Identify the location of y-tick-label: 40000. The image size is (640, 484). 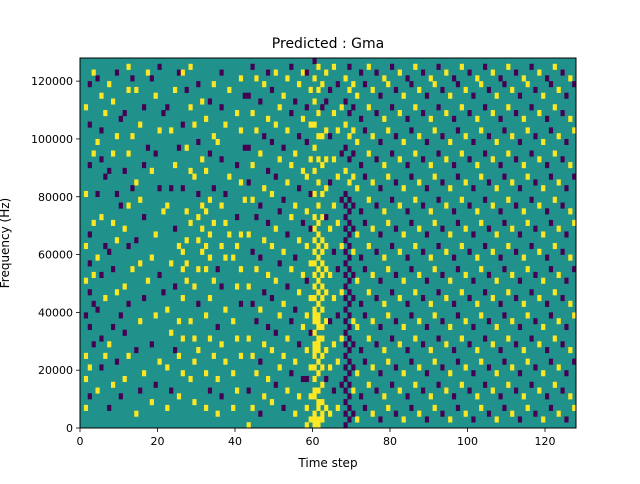
(55, 312).